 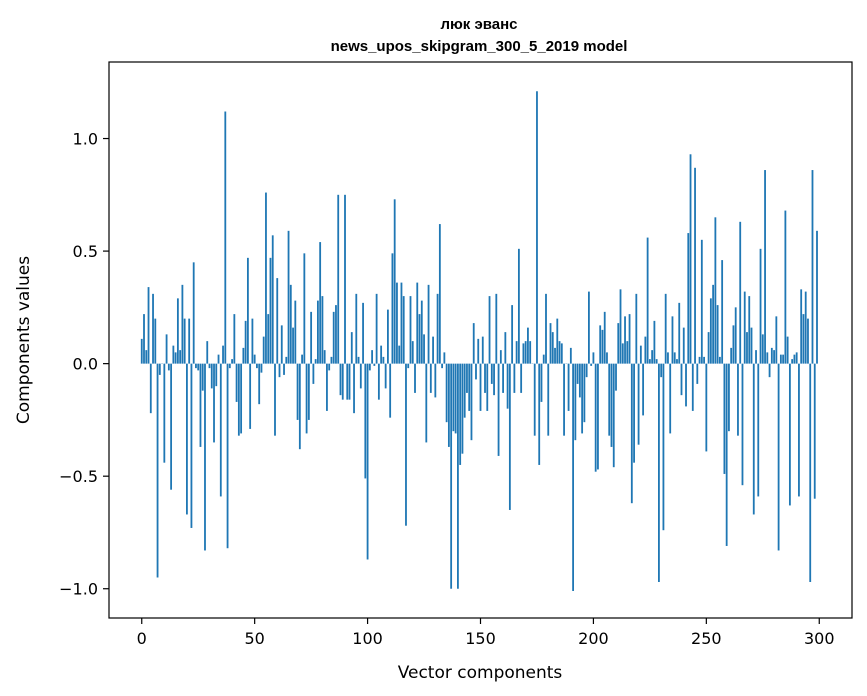 I want to click on chart-title: люк эванс, so click(x=478, y=24).